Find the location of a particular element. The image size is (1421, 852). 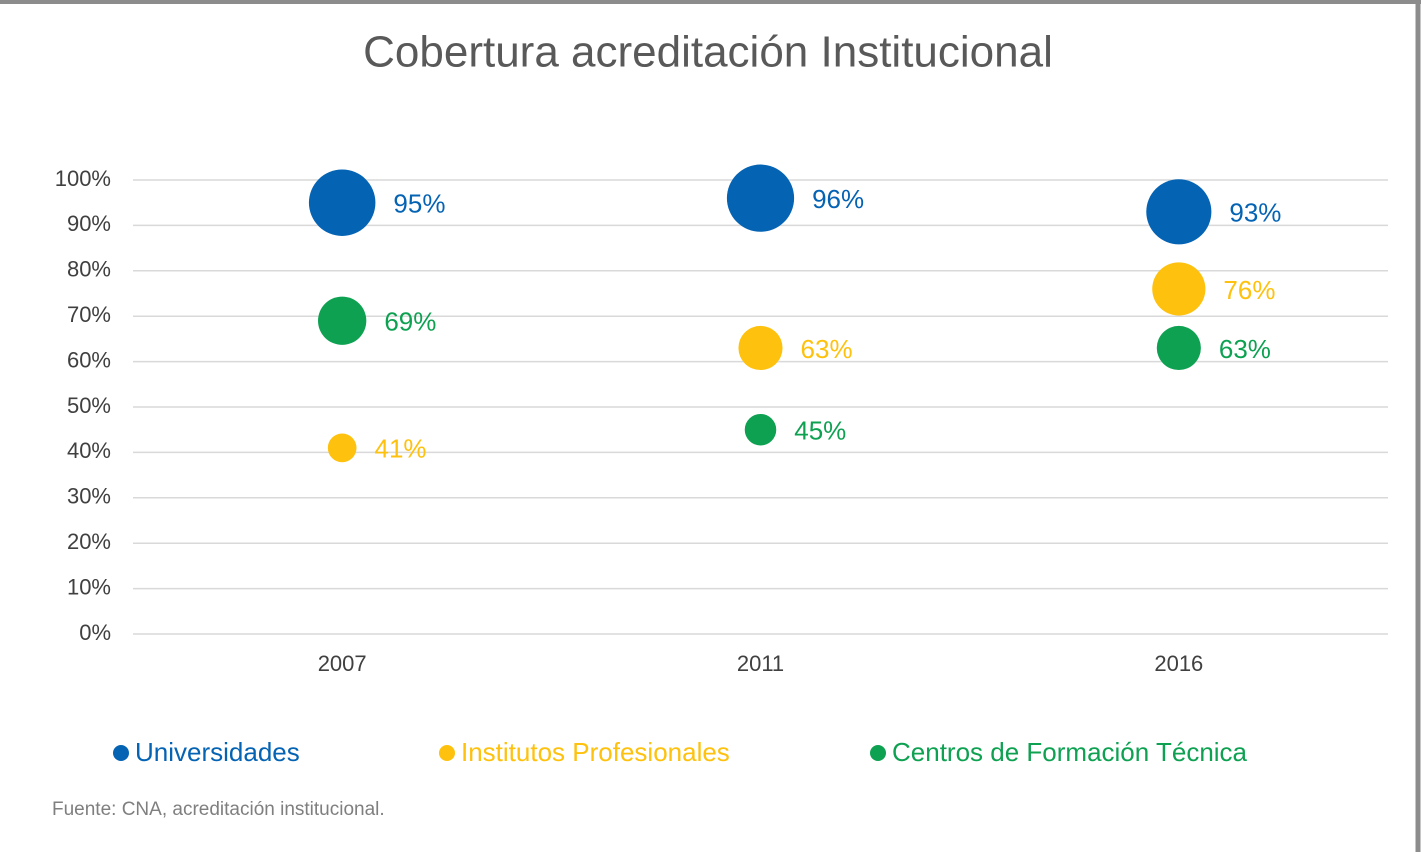

data-label: 45% is located at coordinates (820, 431).